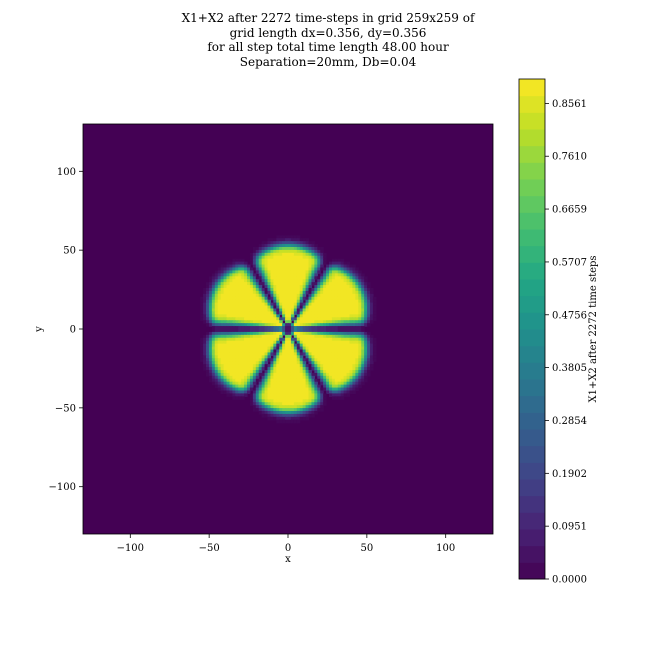 The width and height of the screenshot is (662, 662). I want to click on x-tick-label: −100, so click(130, 548).